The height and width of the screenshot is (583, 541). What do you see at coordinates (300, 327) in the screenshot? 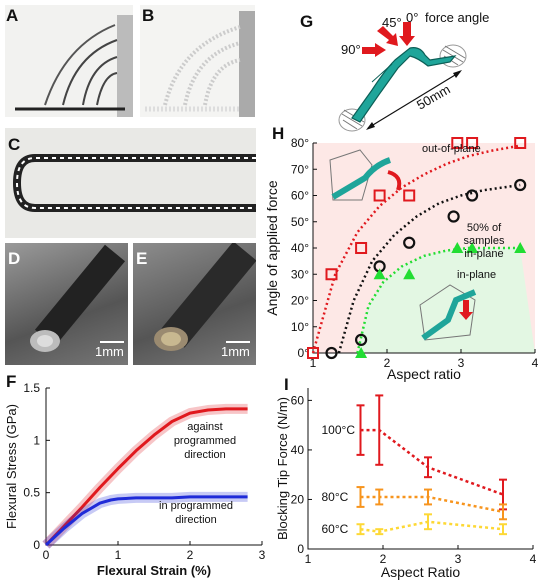
I see `h-ytick-label: 10°` at bounding box center [300, 327].